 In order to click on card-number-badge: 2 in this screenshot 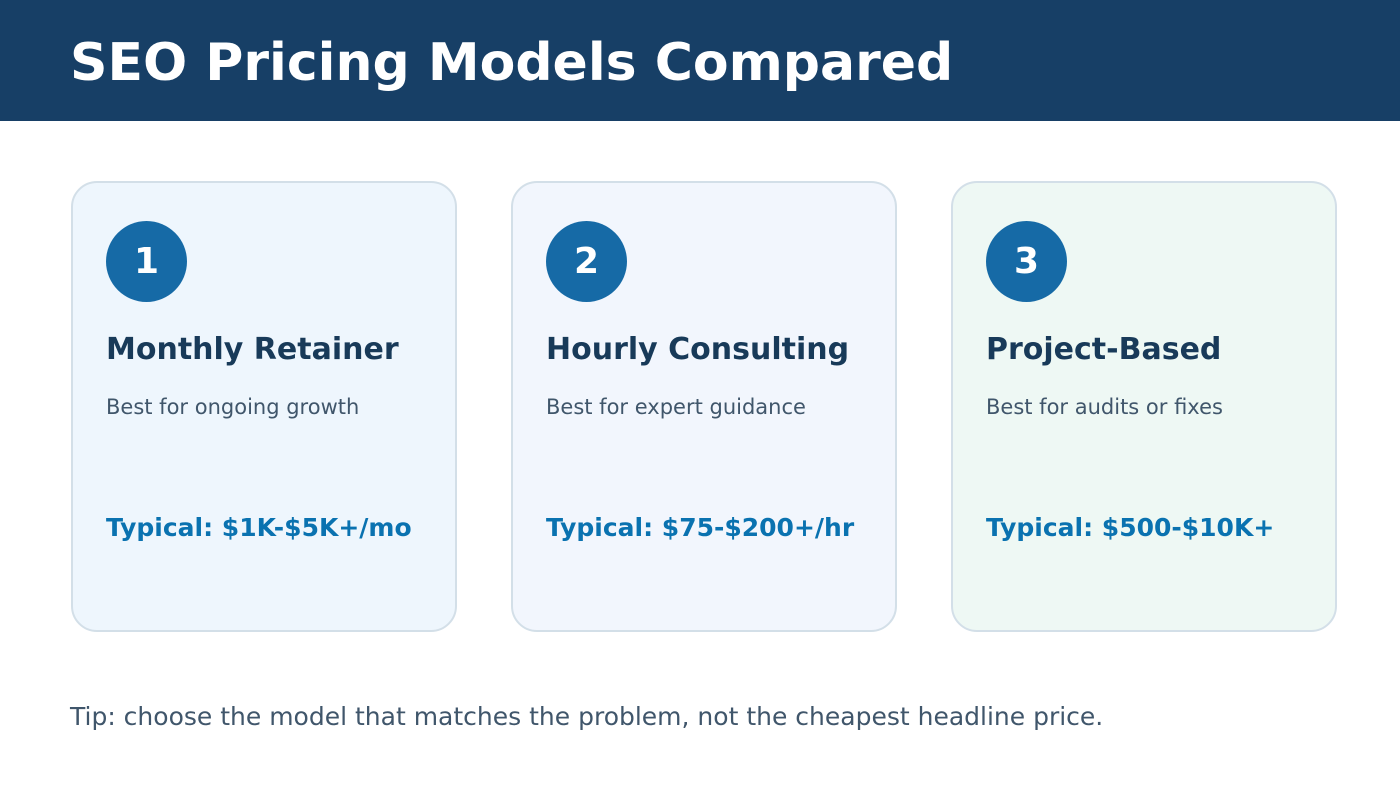, I will do `click(586, 261)`.